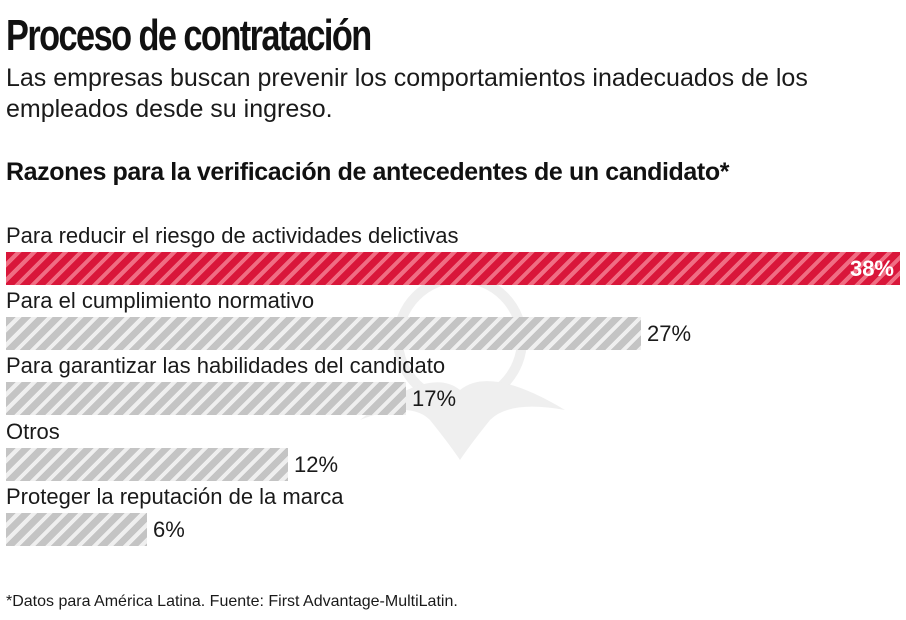 Image resolution: width=906 pixels, height=620 pixels. I want to click on value-label: 17%, so click(434, 398).